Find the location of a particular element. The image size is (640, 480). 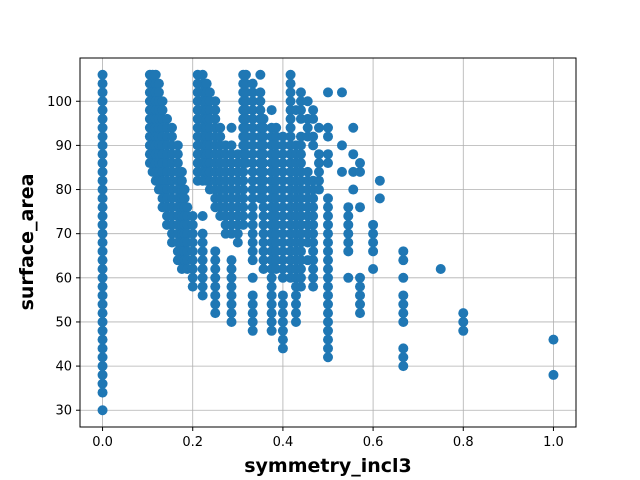

x-axis-label: symmetry_incl3 is located at coordinates (328, 466).